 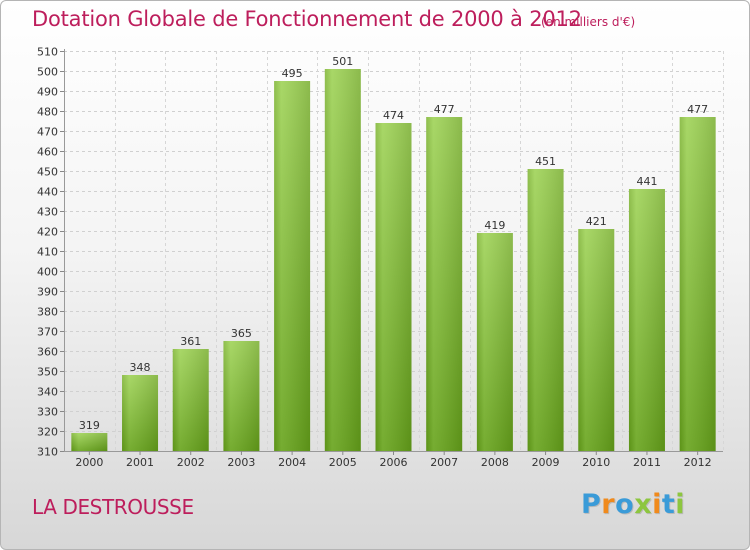 I want to click on y-tick-label: 400, so click(x=47, y=272).